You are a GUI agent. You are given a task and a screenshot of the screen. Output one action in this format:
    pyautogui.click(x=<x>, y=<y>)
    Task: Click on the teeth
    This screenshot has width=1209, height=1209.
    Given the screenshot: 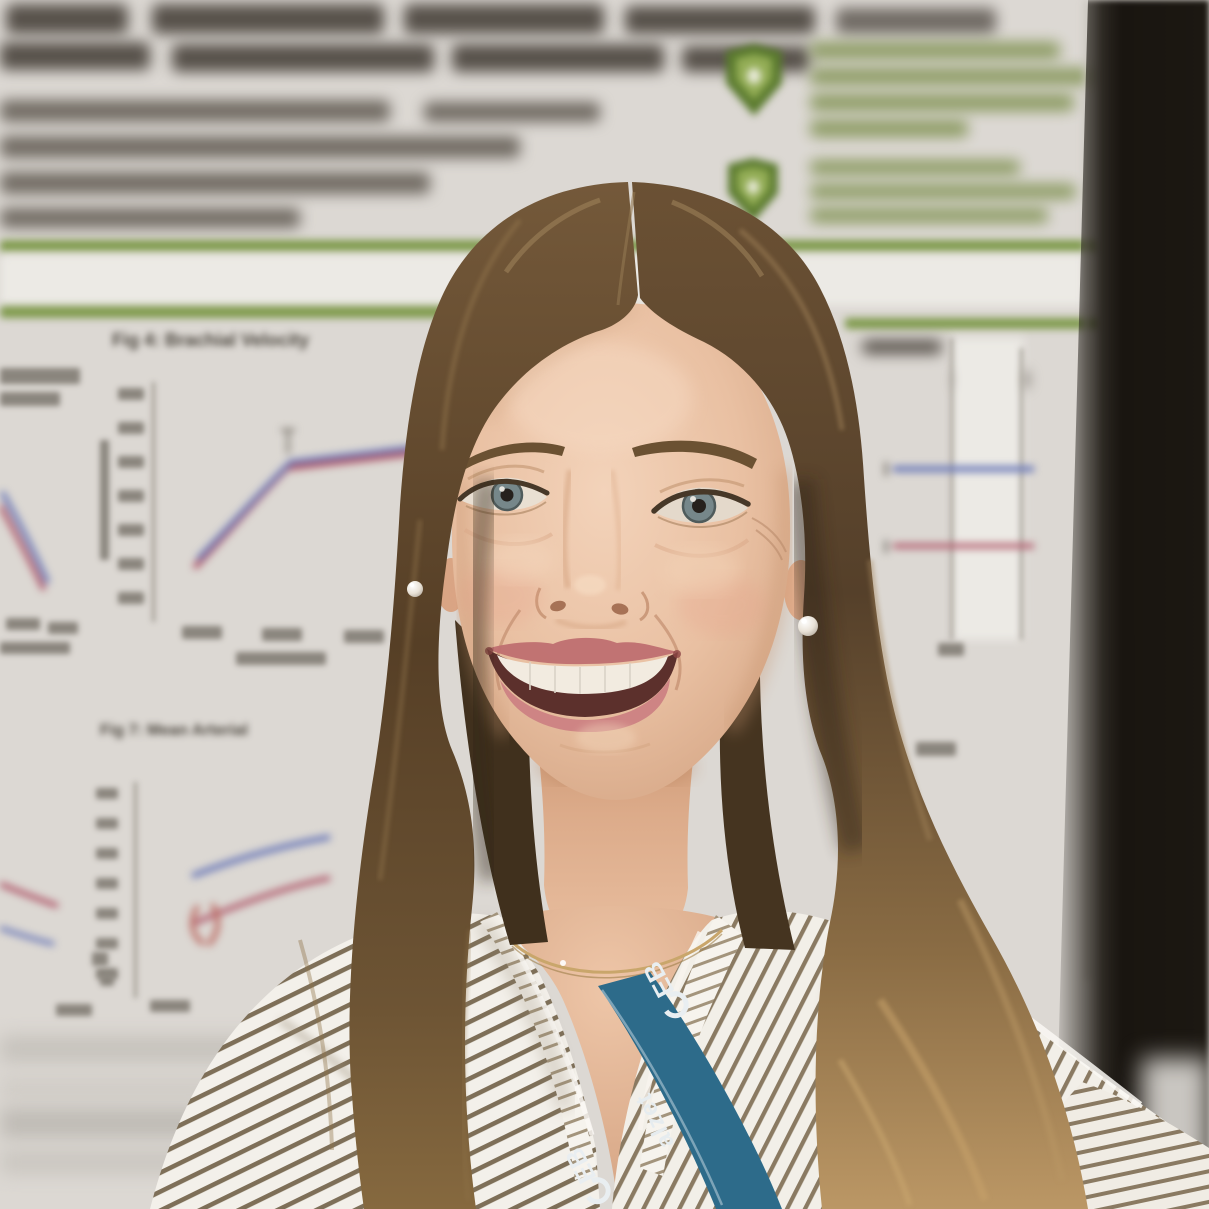 What is the action you would take?
    pyautogui.click(x=582, y=674)
    